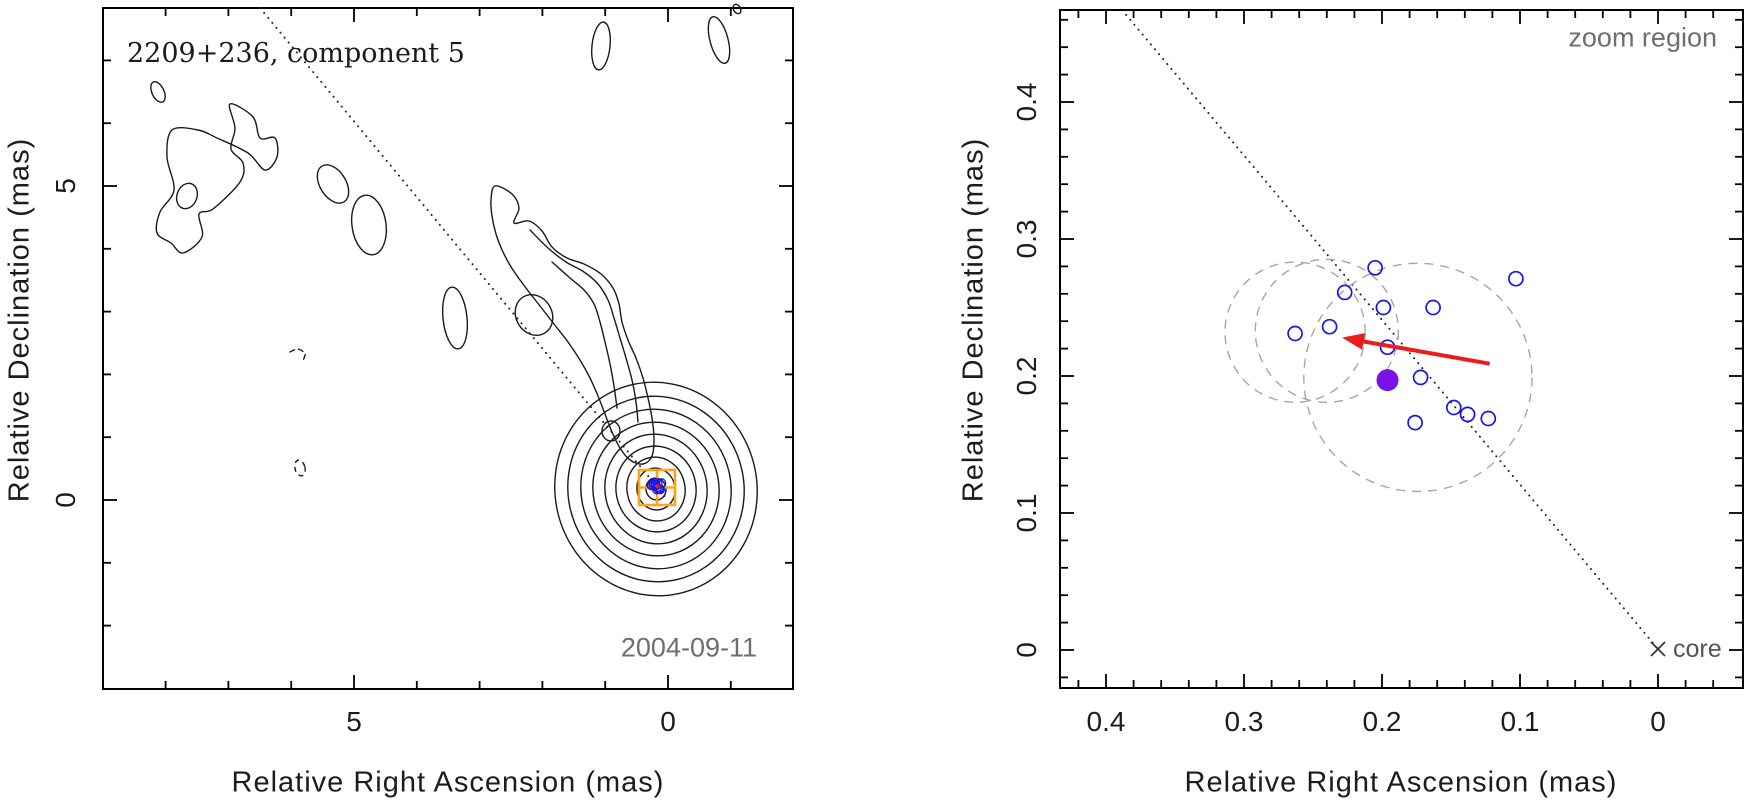 This screenshot has width=1751, height=809. Describe the element at coordinates (973, 320) in the screenshot. I see `zoom-yaxis-title: Relative Declination (mas)` at that location.